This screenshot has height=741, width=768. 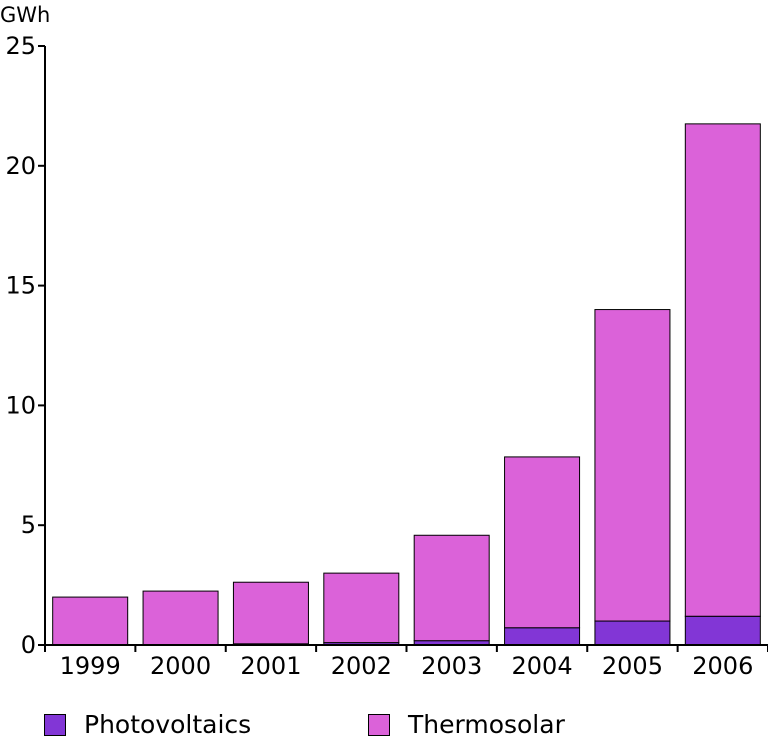 I want to click on x-tick-label-1999: 1999, so click(x=90, y=666).